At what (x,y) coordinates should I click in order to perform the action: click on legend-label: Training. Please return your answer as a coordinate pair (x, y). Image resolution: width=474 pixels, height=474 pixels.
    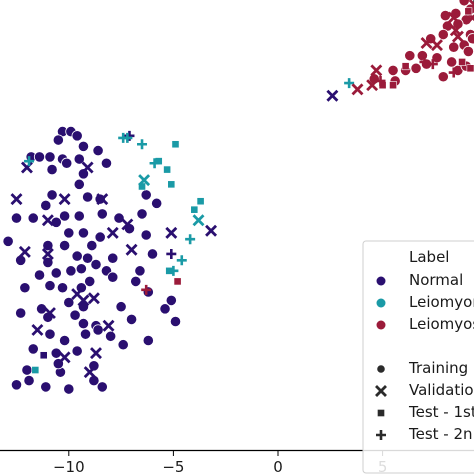
    Looking at the image, I should click on (438, 368).